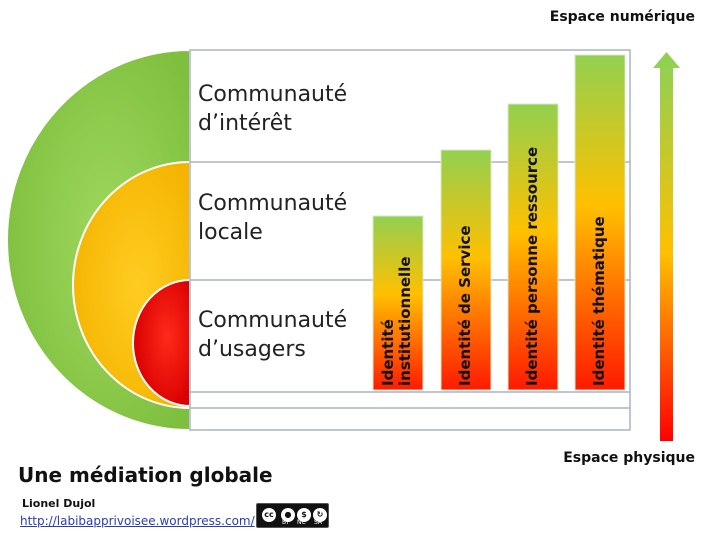 This screenshot has height=534, width=711. I want to click on bar-label-personne-ressource: Identité personne ressource, so click(532, 266).